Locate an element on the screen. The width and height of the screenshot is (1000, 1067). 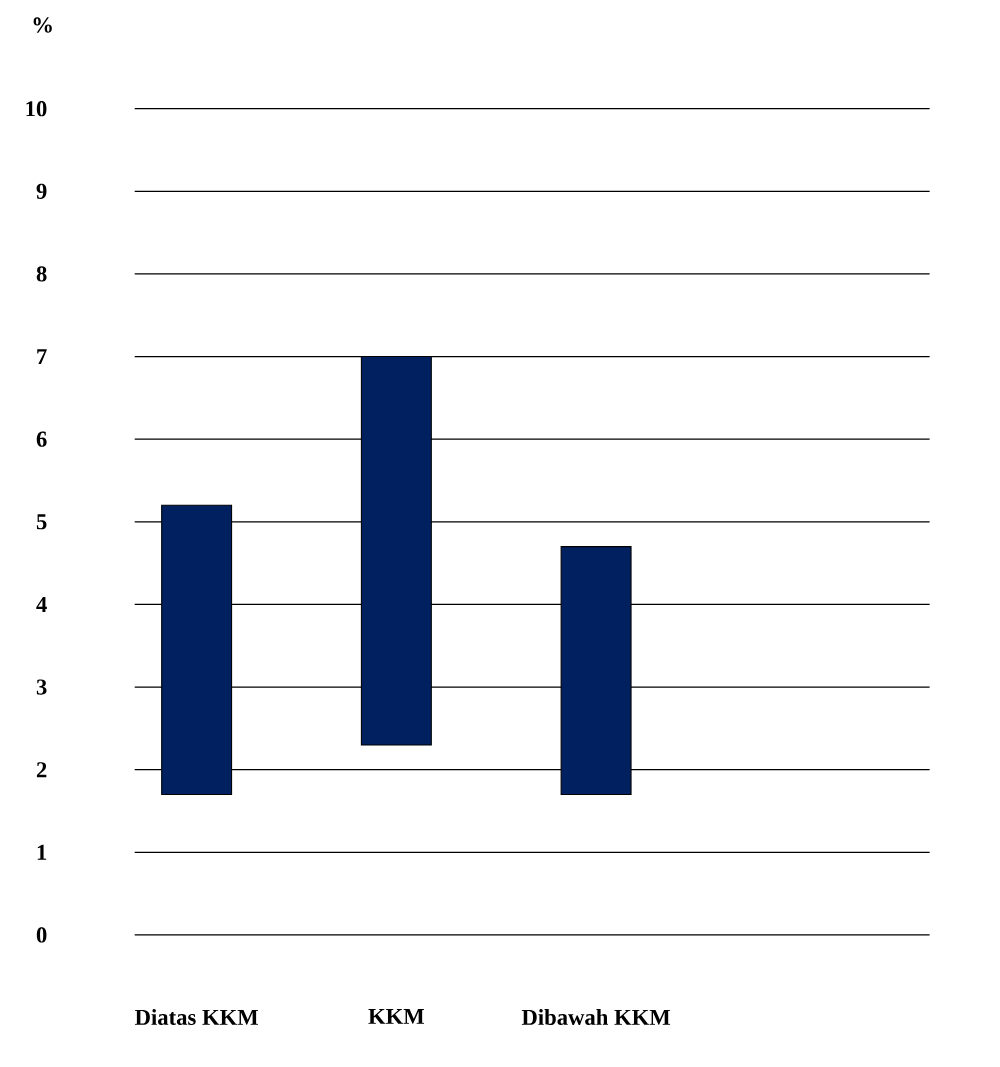
y-tick-label: 5 is located at coordinates (41, 522).